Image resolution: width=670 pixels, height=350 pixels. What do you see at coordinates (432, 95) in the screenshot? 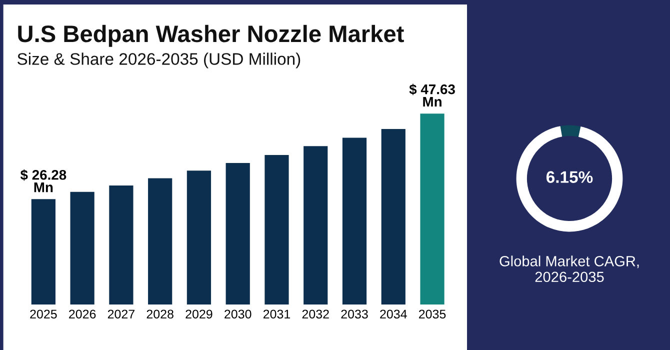
I see `data-label: $ 47.63 Mn` at bounding box center [432, 95].